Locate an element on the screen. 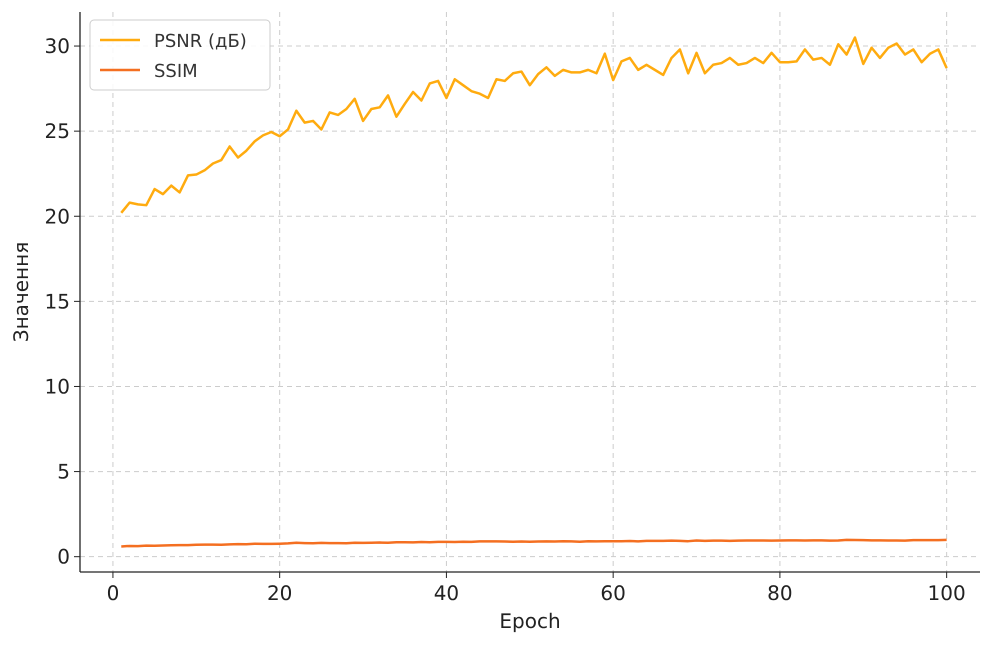 The image size is (986, 645). y-tick-label: 15 is located at coordinates (57, 301).